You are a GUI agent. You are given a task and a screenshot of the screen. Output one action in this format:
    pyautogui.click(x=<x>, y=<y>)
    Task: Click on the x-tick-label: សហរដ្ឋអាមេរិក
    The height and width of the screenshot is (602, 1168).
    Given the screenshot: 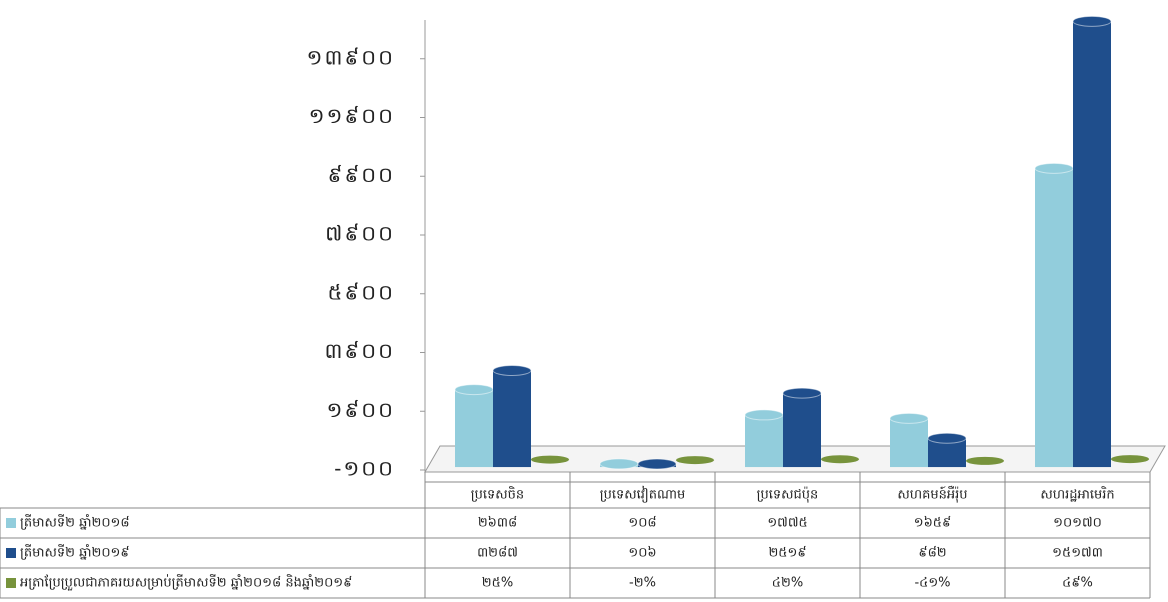 What is the action you would take?
    pyautogui.click(x=1077, y=494)
    